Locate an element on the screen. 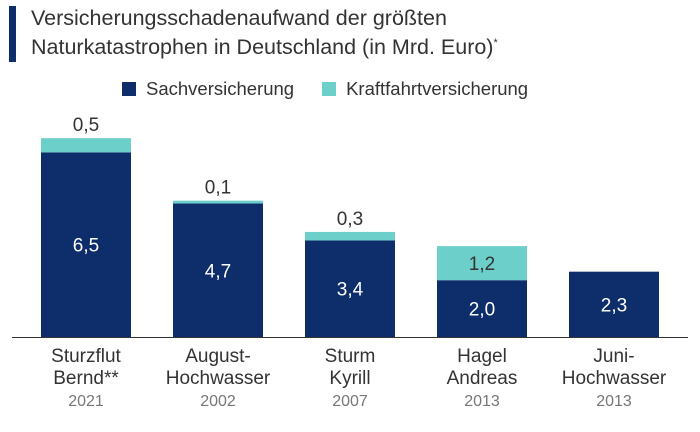 This screenshot has height=432, width=700. data-label-sachversicherung-2: 4,7 is located at coordinates (218, 271).